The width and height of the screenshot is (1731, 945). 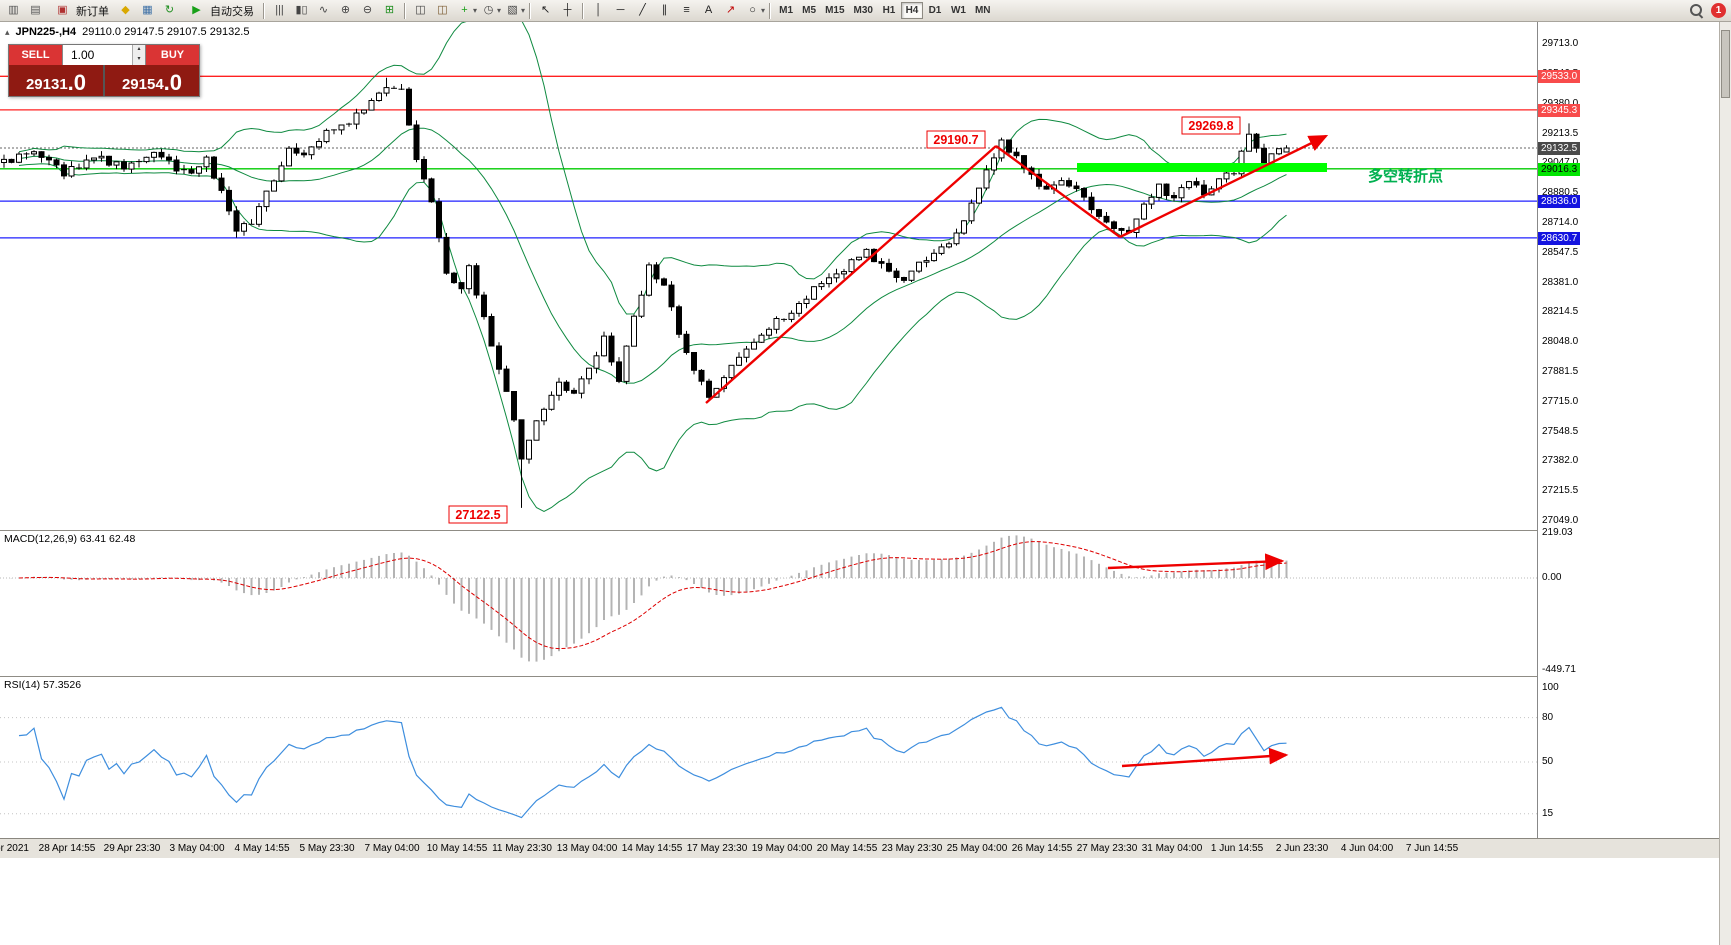 I want to click on price-tick: 27215.5, so click(x=1560, y=491).